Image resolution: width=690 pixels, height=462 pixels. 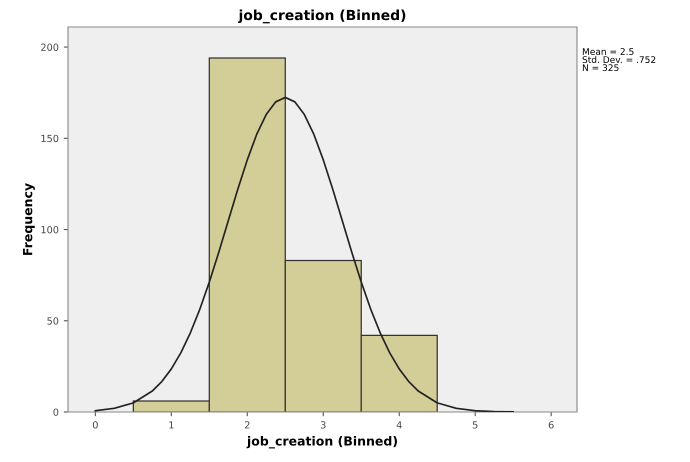 What do you see at coordinates (55, 412) in the screenshot?
I see `y-tick-label: 0` at bounding box center [55, 412].